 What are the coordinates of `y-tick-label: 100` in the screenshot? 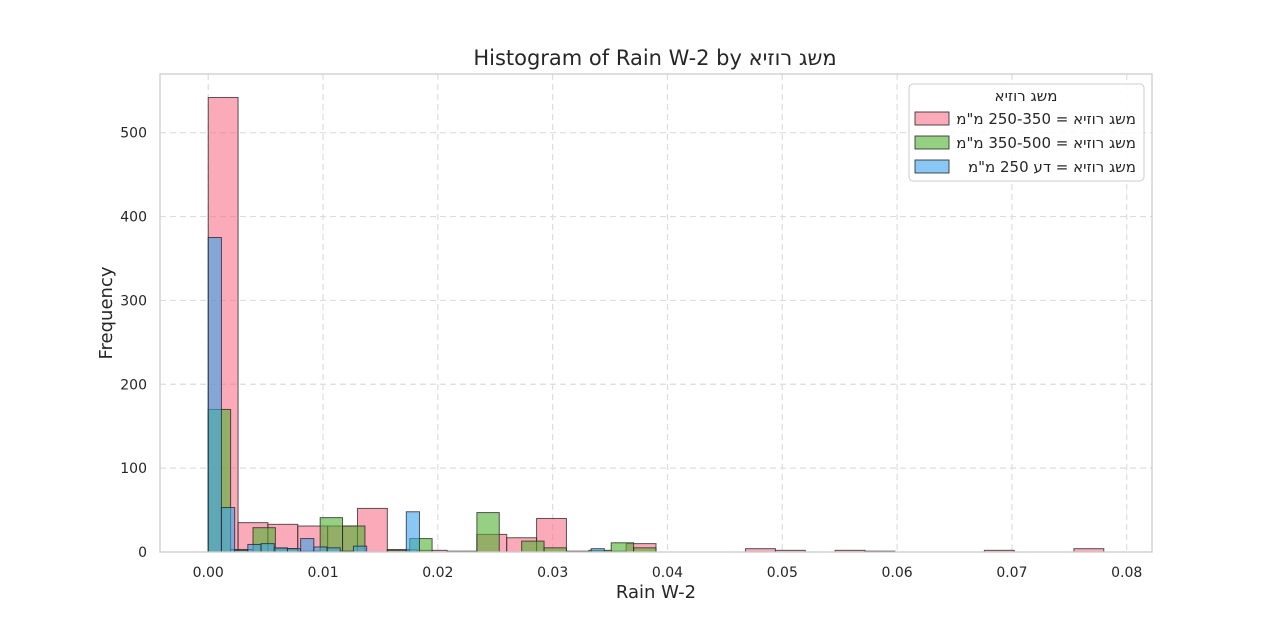 It's located at (133, 469).